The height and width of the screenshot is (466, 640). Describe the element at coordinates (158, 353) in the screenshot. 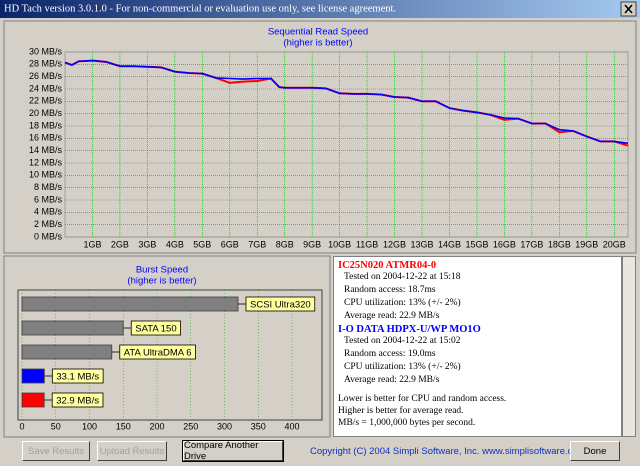

I see `bar-label: ATA UltraDMA 6` at that location.